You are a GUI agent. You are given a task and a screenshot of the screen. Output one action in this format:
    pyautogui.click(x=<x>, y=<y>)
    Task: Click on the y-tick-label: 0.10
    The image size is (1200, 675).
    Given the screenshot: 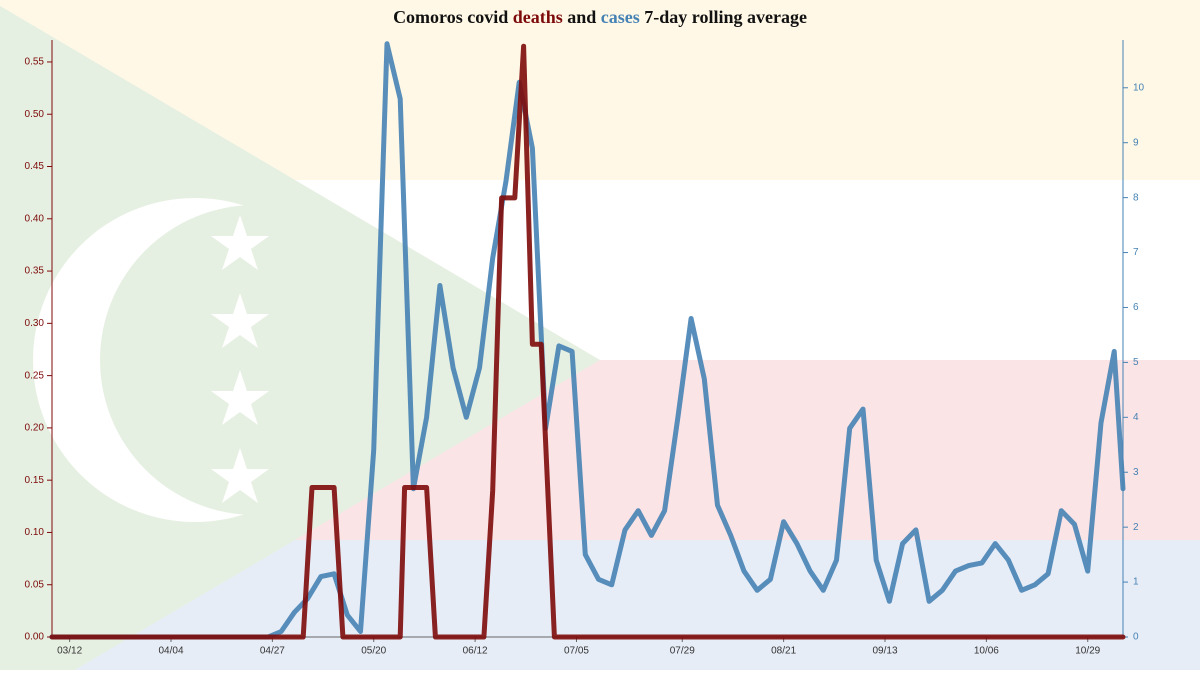 What is the action you would take?
    pyautogui.click(x=35, y=532)
    